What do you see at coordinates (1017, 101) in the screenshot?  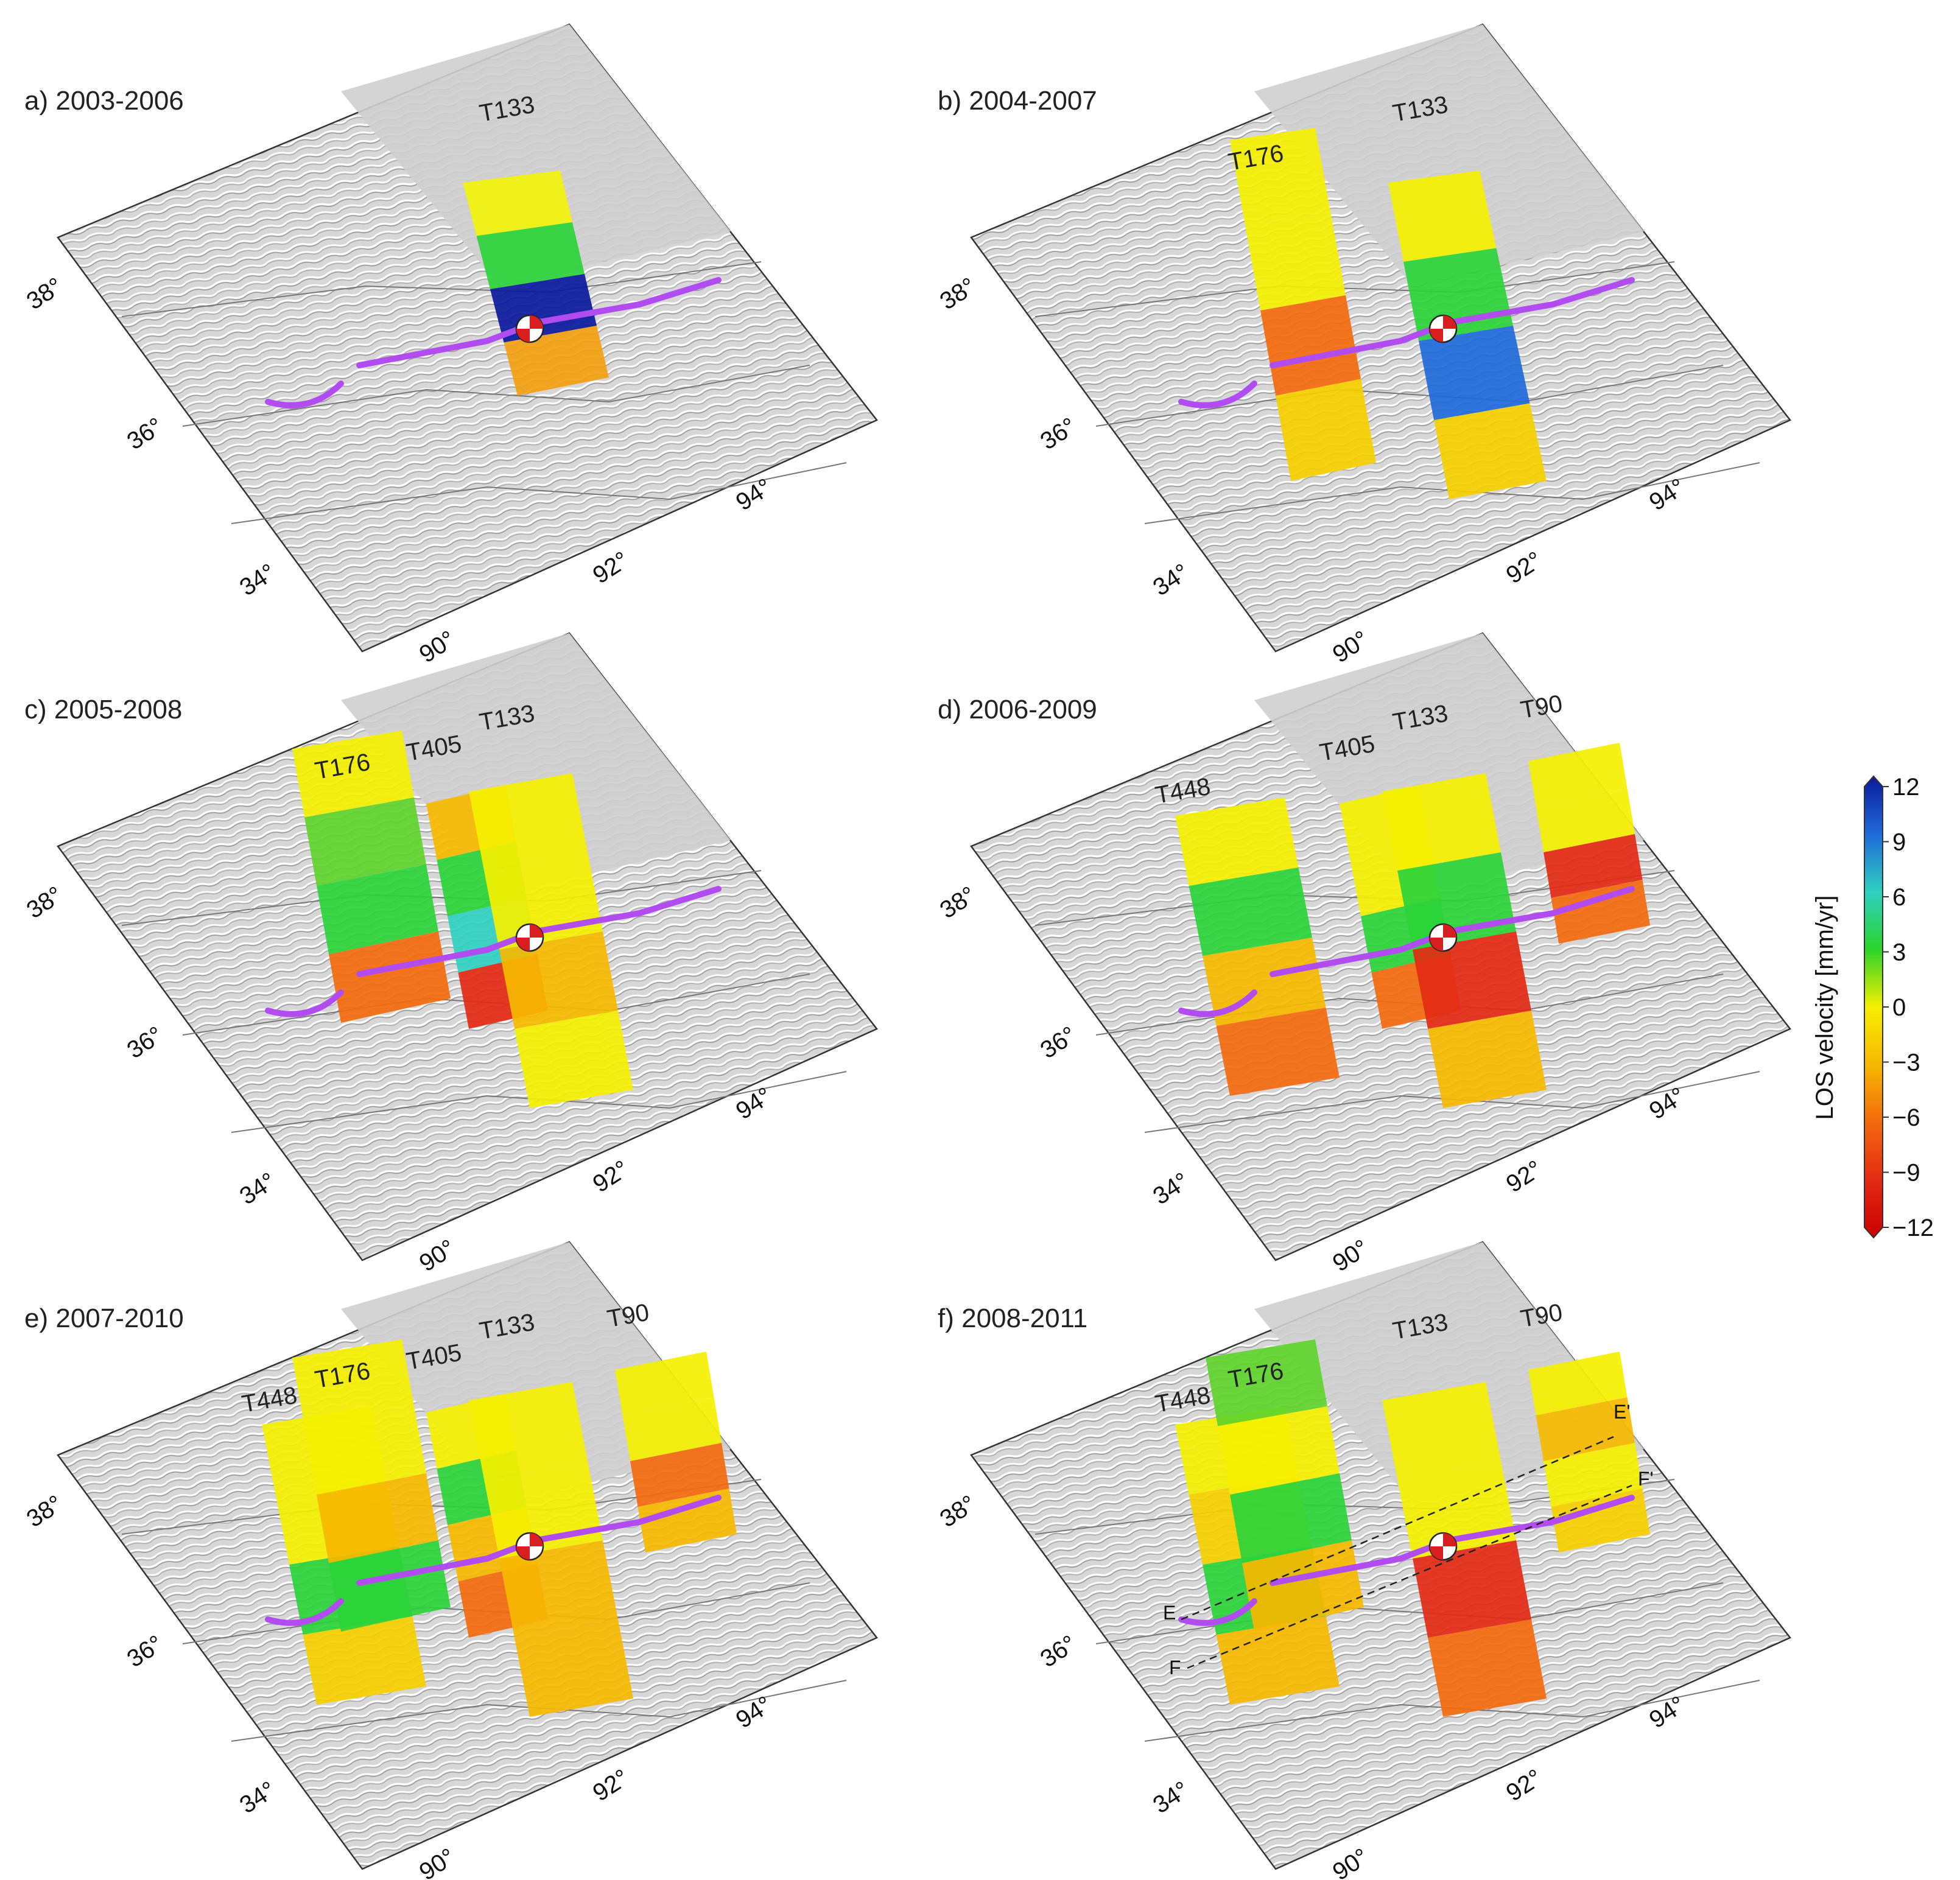 I see `panel-title: b) 2004-2007` at bounding box center [1017, 101].